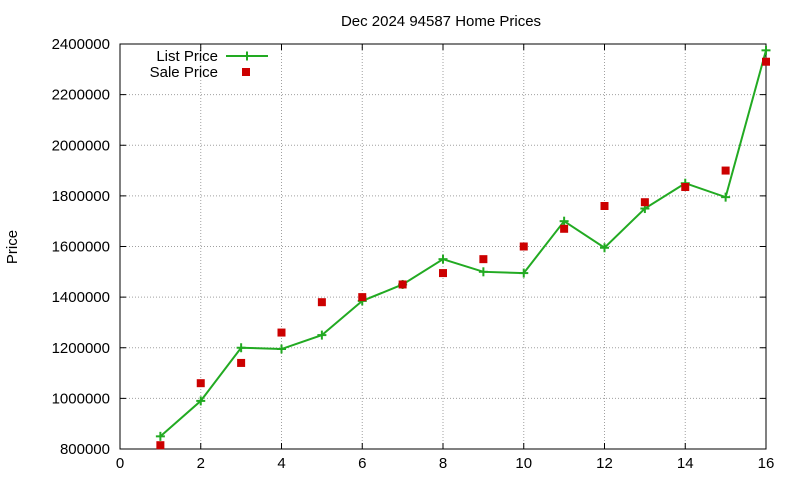  What do you see at coordinates (120, 463) in the screenshot?
I see `x-tick-label: 0` at bounding box center [120, 463].